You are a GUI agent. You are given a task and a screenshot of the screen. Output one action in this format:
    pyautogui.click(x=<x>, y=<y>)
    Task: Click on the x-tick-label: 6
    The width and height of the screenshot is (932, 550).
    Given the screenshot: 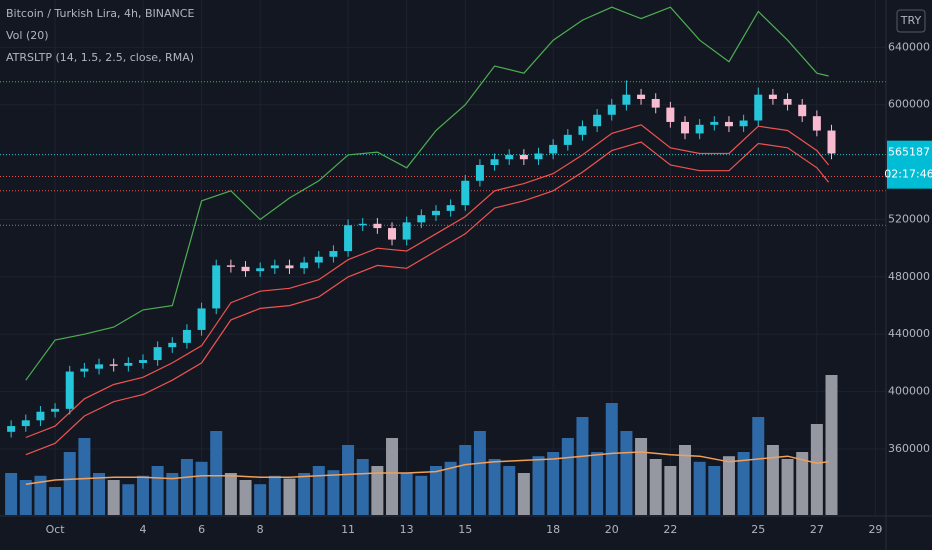 What is the action you would take?
    pyautogui.click(x=201, y=529)
    